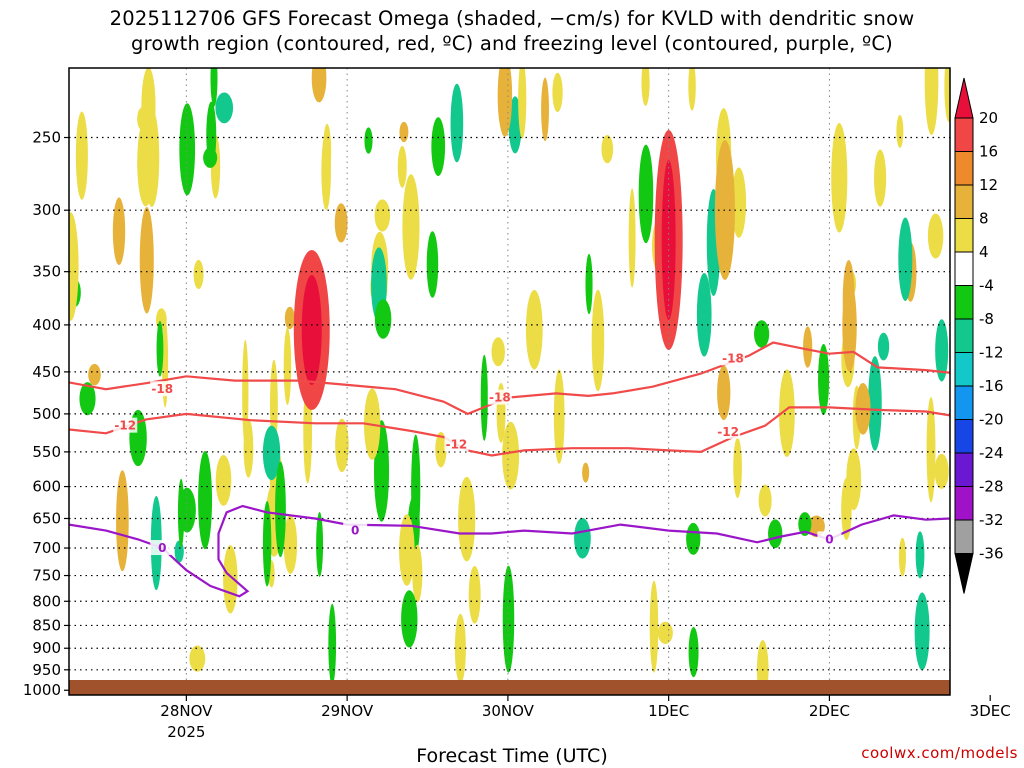 This screenshot has height=768, width=1024. What do you see at coordinates (984, 252) in the screenshot?
I see `colorbar-label: 4` at bounding box center [984, 252].